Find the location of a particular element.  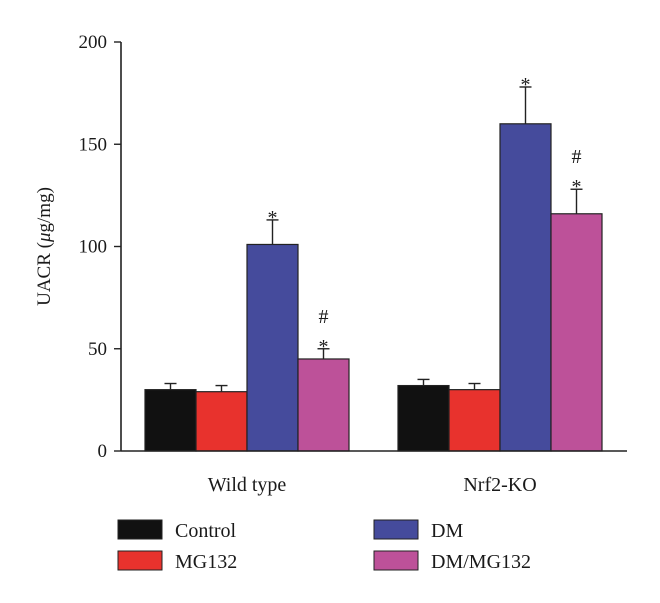

y-tick-label: 0 is located at coordinates (103, 451).